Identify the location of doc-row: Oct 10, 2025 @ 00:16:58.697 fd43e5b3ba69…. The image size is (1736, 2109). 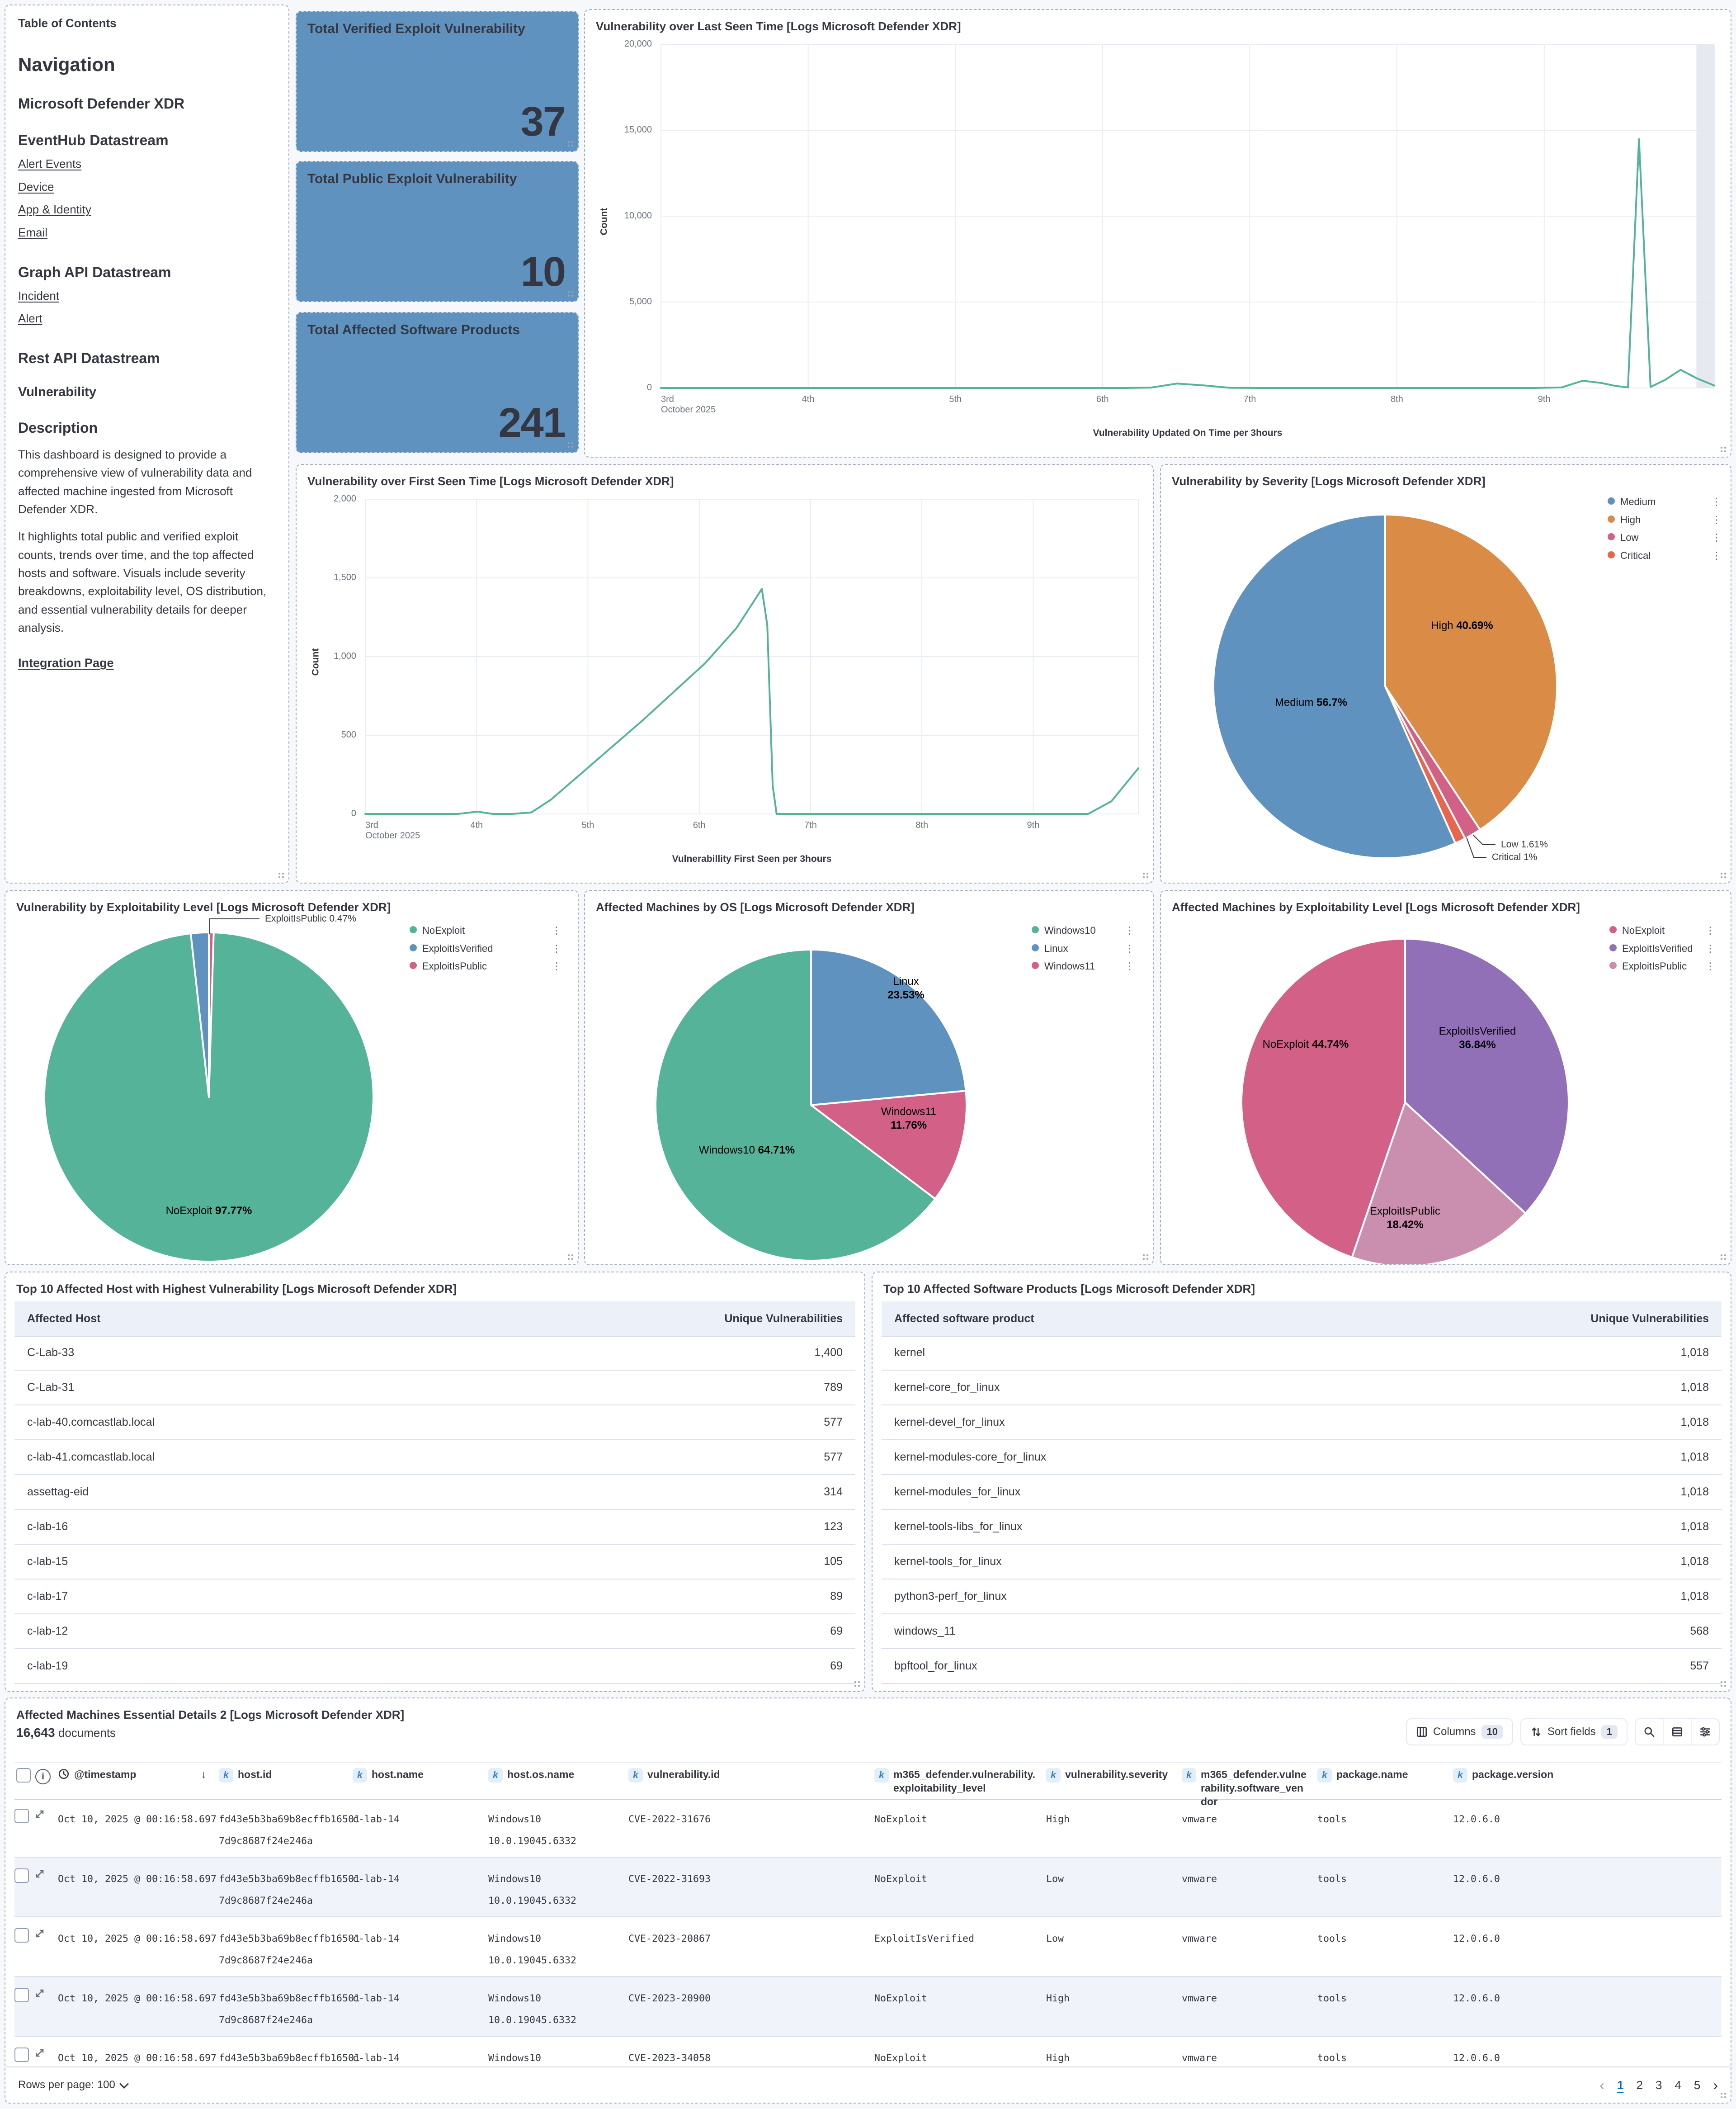
(868, 1888).